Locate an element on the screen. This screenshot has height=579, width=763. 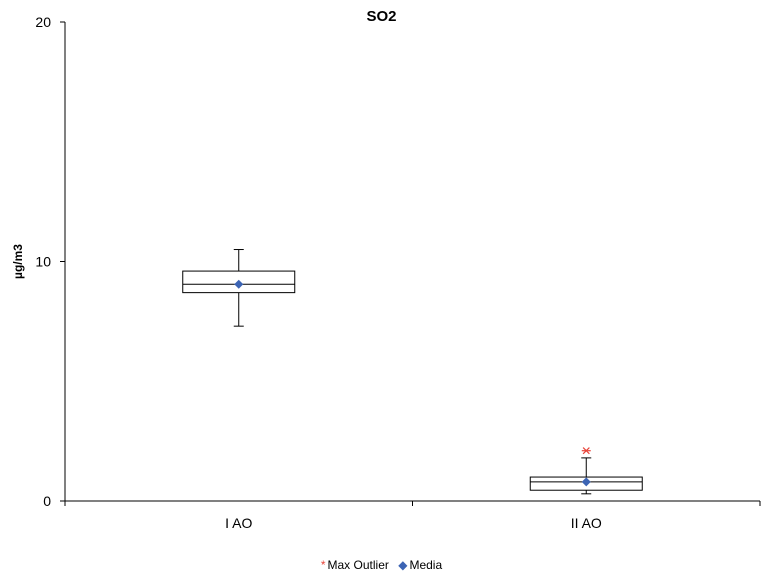
max-outlier-marker is located at coordinates (586, 451).